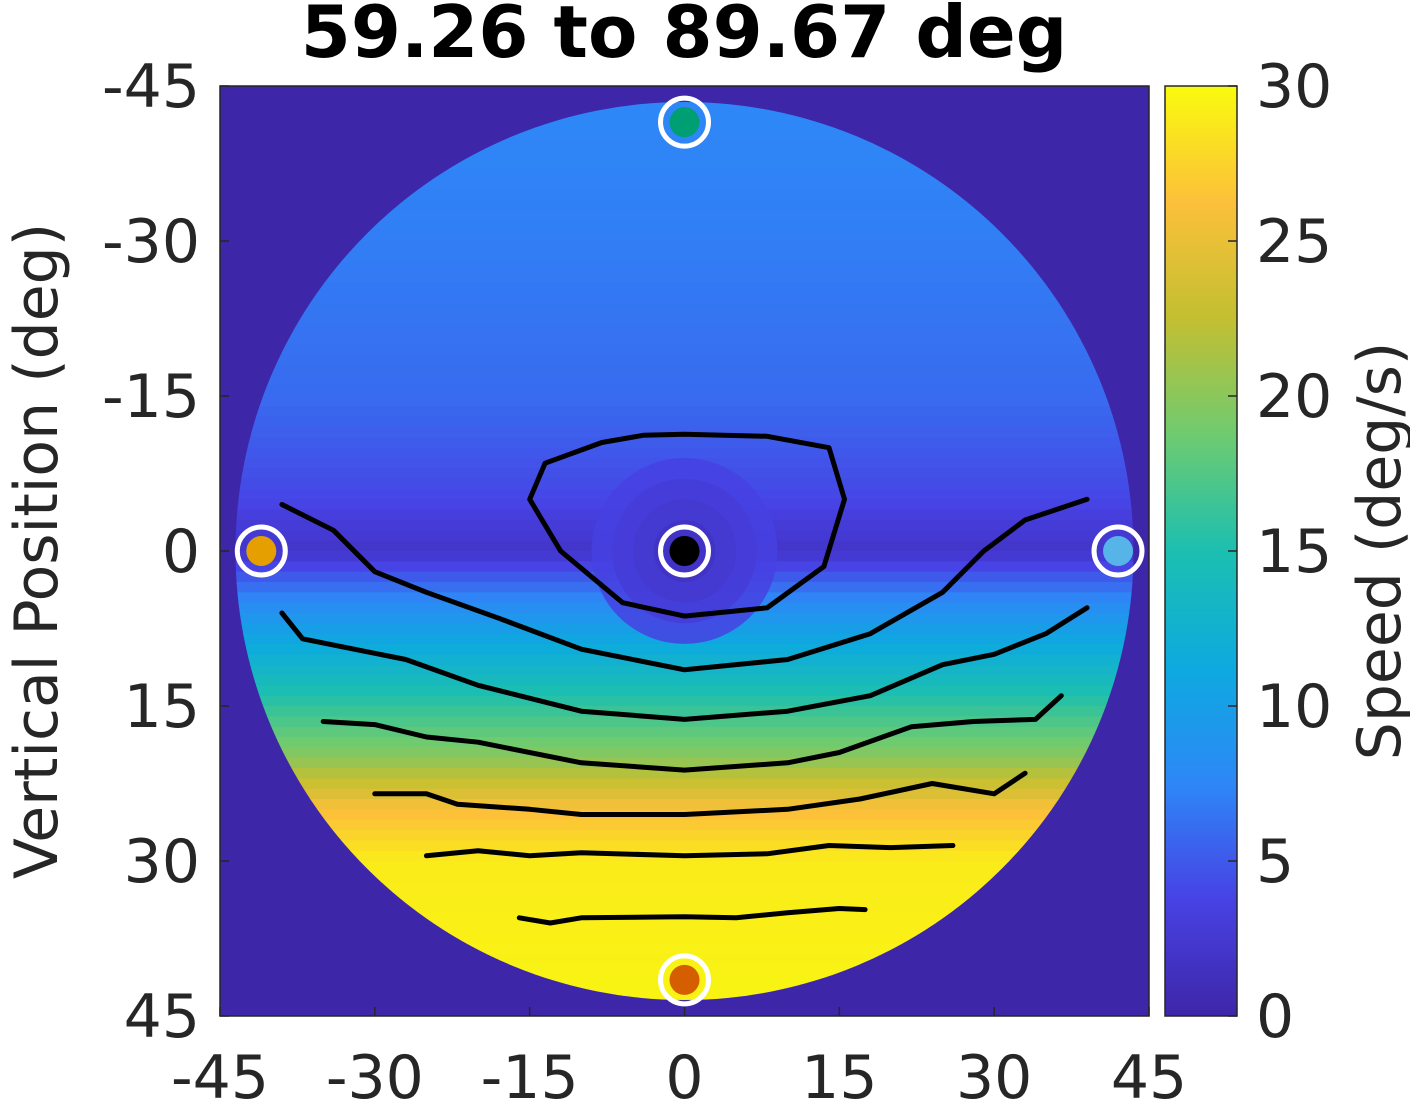  I want to click on x-tick-label: -15, so click(530, 1072).